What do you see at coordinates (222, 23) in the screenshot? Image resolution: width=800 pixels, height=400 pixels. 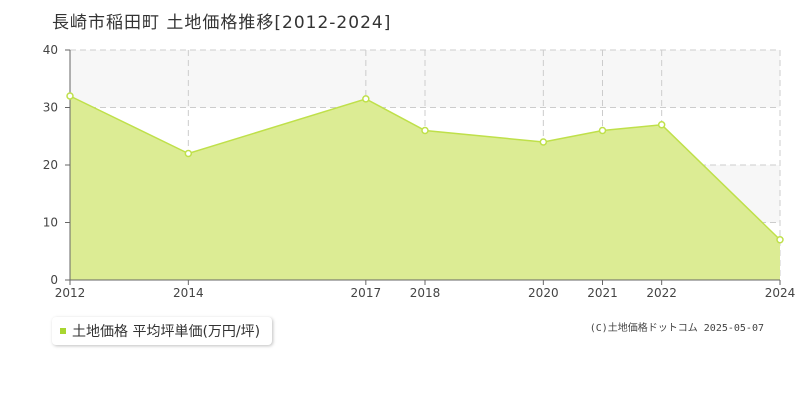 I see `chart-title: 長崎市稲田町 土地価格推移[2012-2024]` at bounding box center [222, 23].